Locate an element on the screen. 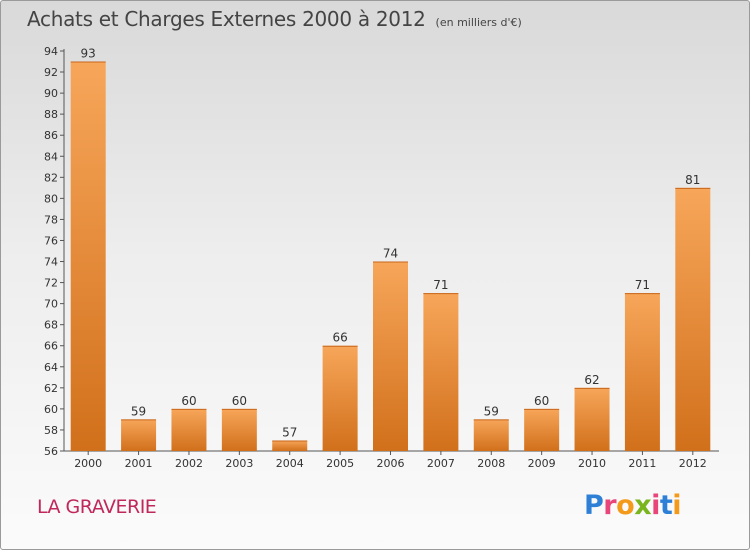  chart-subtitle: (en milliers d'€) is located at coordinates (478, 22).